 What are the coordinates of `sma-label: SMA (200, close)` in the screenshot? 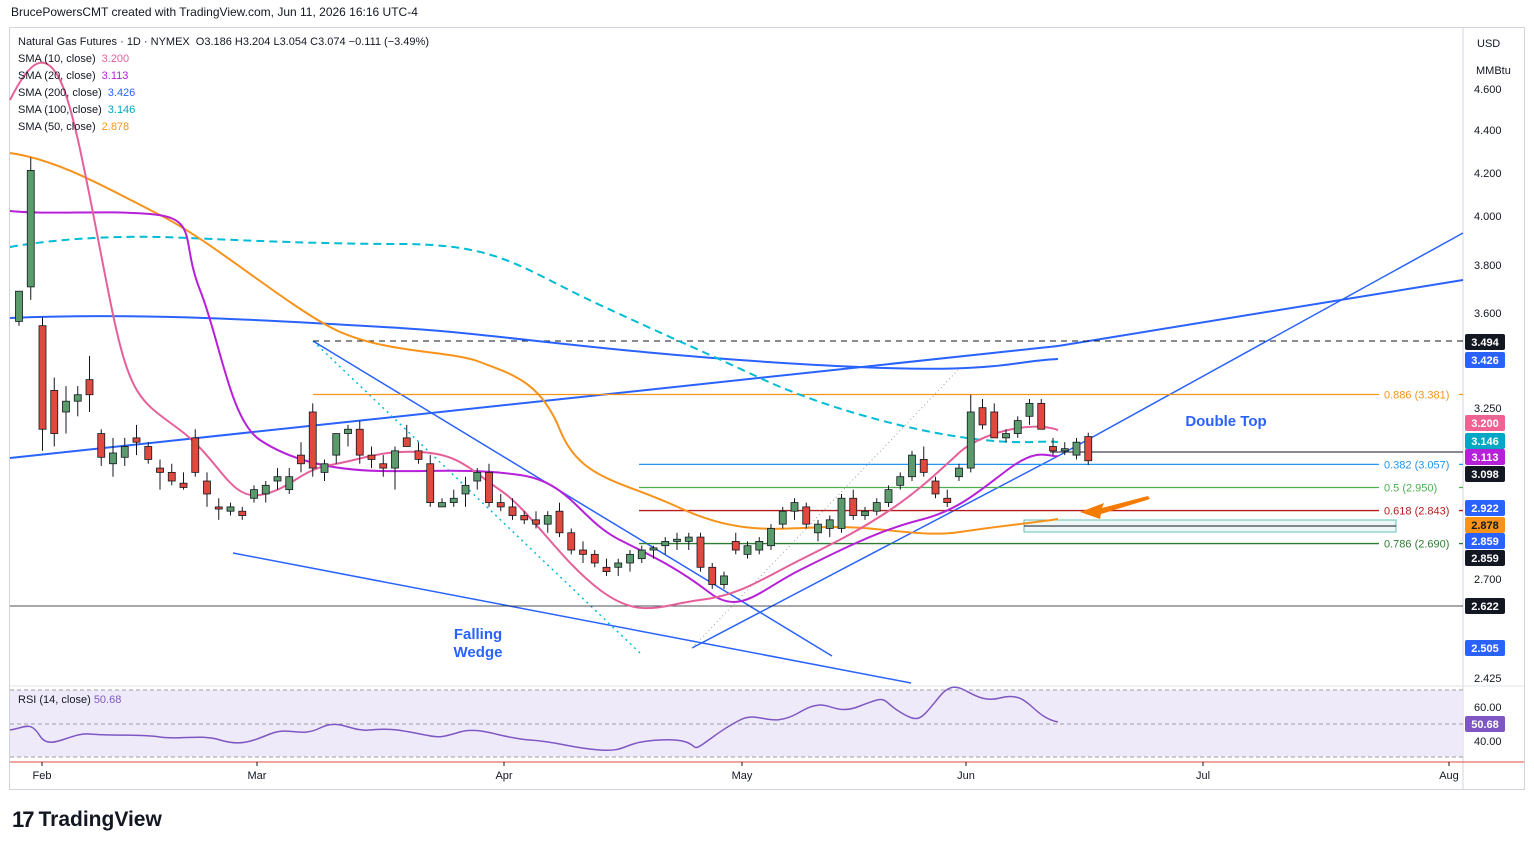 It's located at (60, 93).